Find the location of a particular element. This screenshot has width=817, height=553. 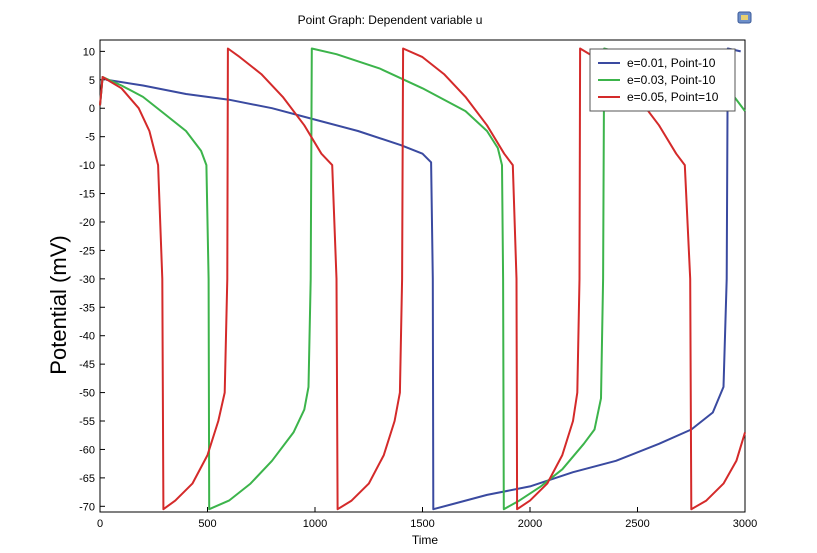

y-tick-label: -25 is located at coordinates (87, 251).